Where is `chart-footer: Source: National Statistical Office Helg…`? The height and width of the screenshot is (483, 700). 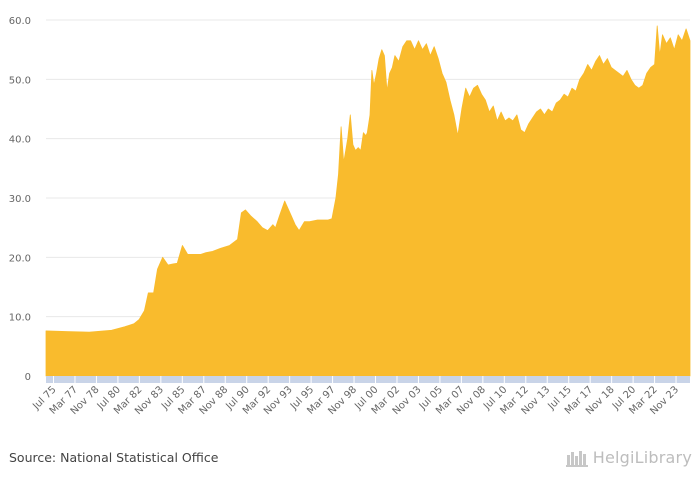 chart-footer: Source: National Statistical Office Helg… is located at coordinates (350, 461).